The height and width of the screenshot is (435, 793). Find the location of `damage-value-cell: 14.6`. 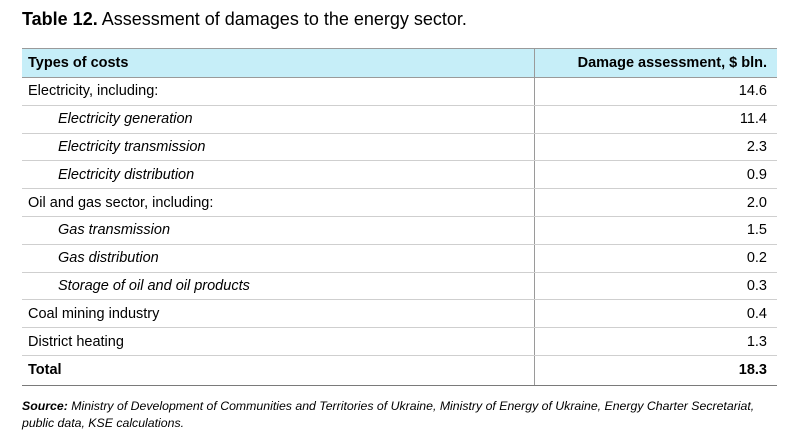

damage-value-cell: 14.6 is located at coordinates (655, 91).